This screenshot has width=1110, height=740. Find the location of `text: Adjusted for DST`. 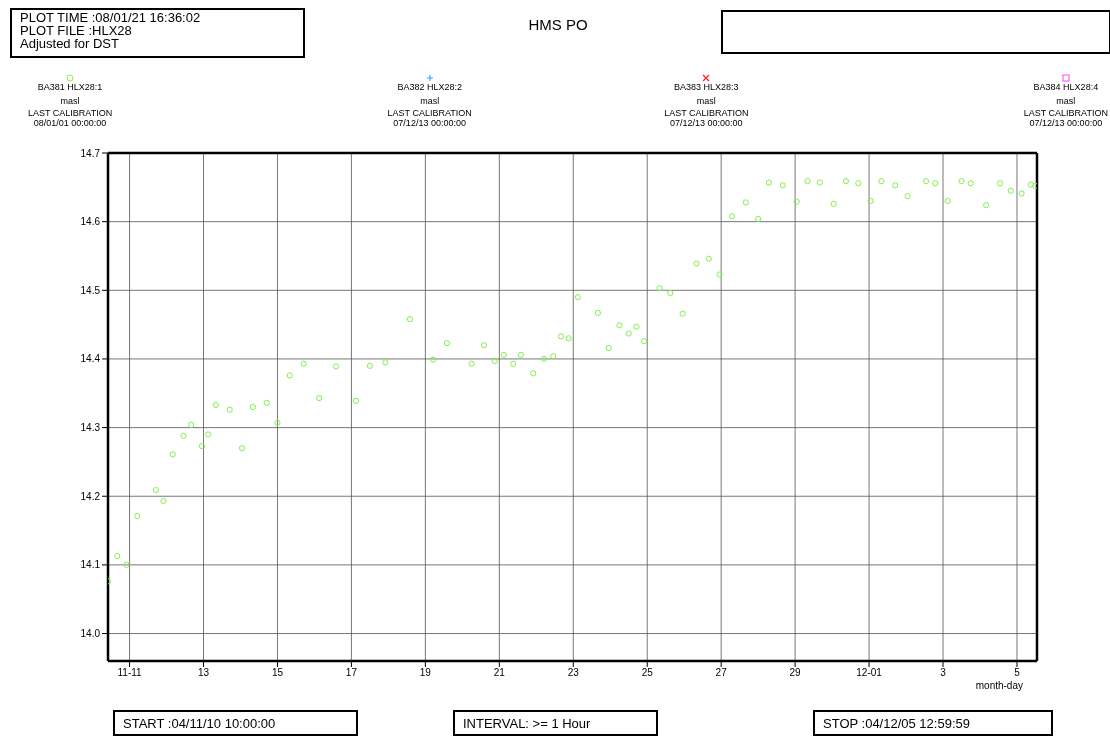

text: Adjusted for DST is located at coordinates (70, 43).